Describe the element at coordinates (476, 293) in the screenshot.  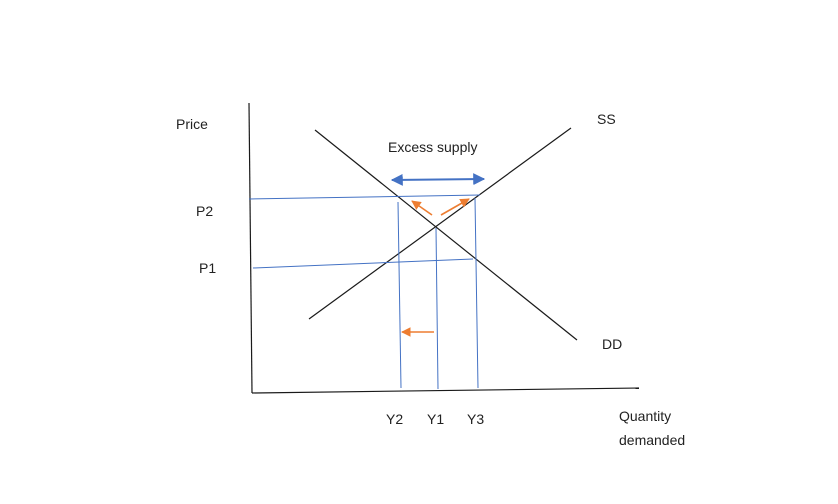
I see `y3-guide-line` at that location.